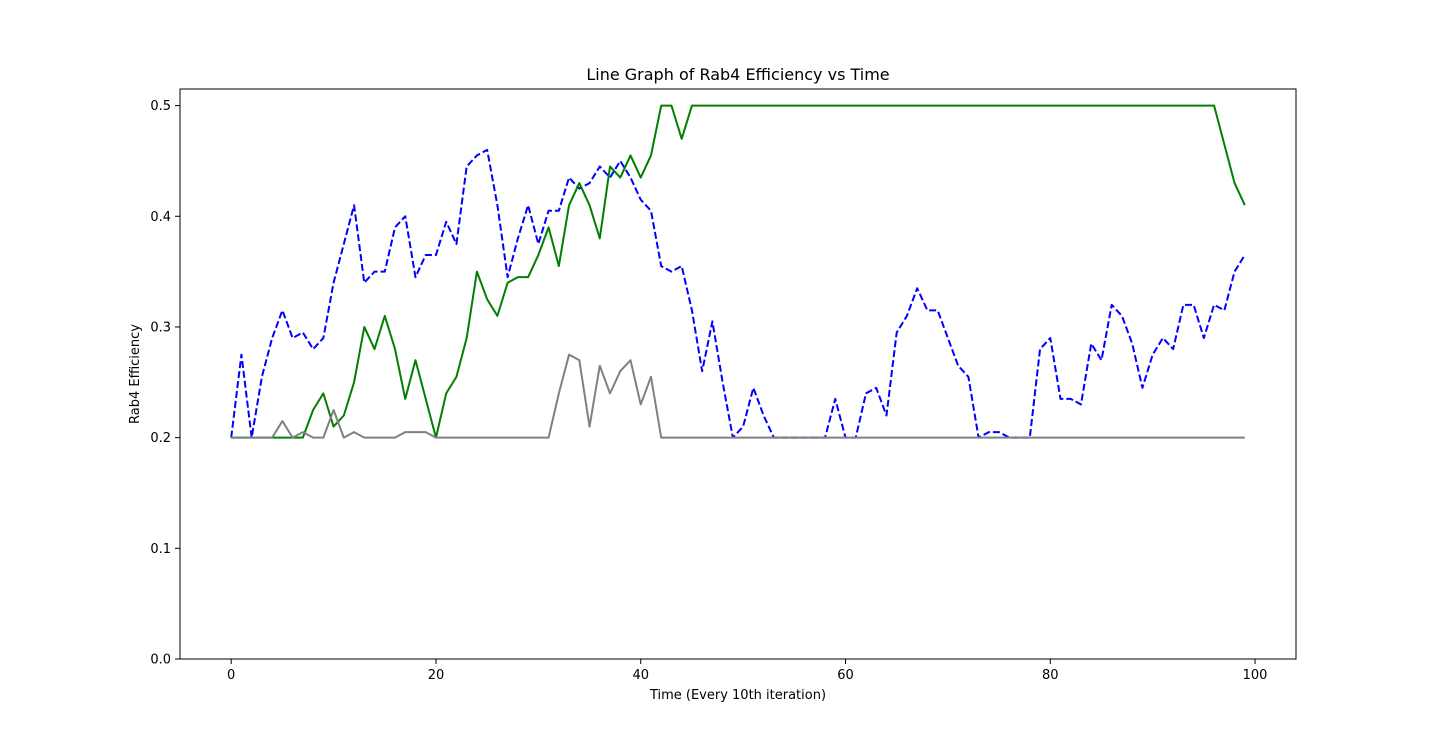 Image resolution: width=1440 pixels, height=741 pixels. Describe the element at coordinates (160, 660) in the screenshot. I see `y-tick-label: 0.0` at that location.